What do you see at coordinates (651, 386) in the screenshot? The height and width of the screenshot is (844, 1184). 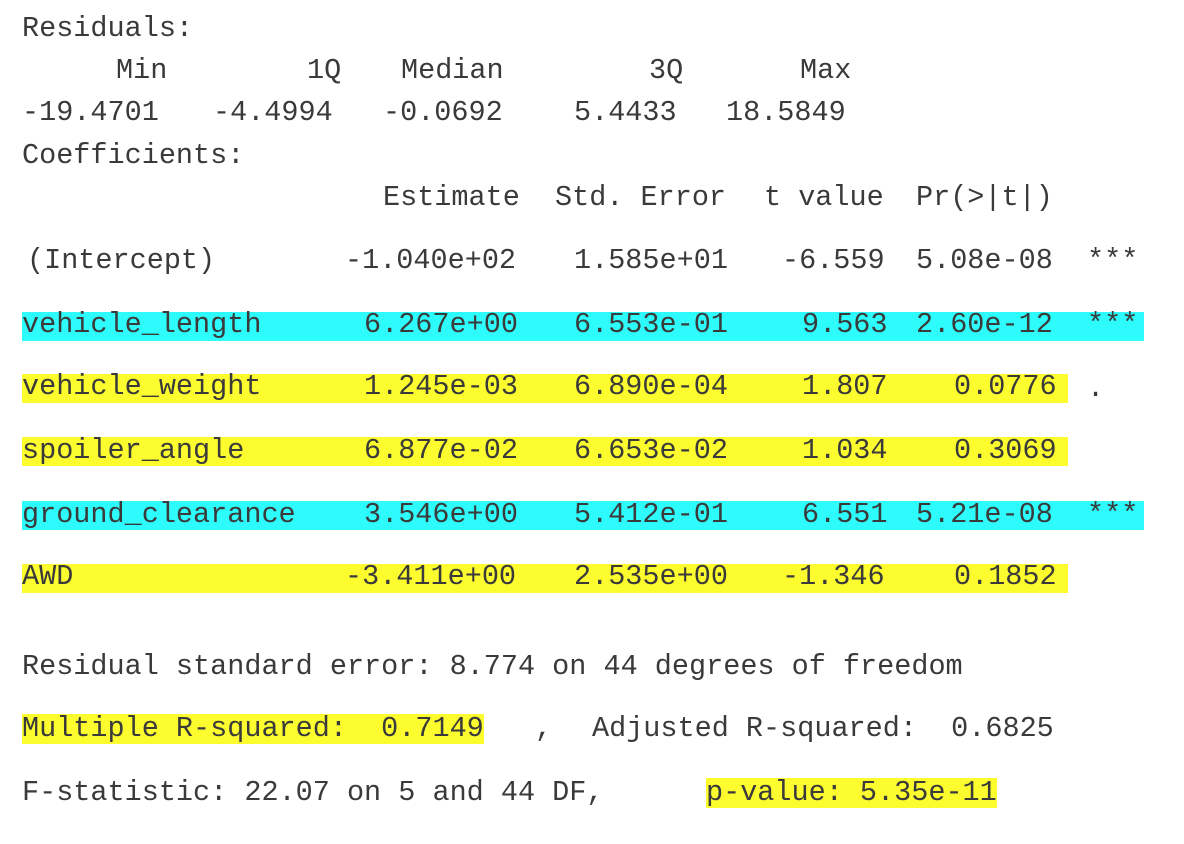 I see `coef-row-std-error: 6.890e-04` at bounding box center [651, 386].